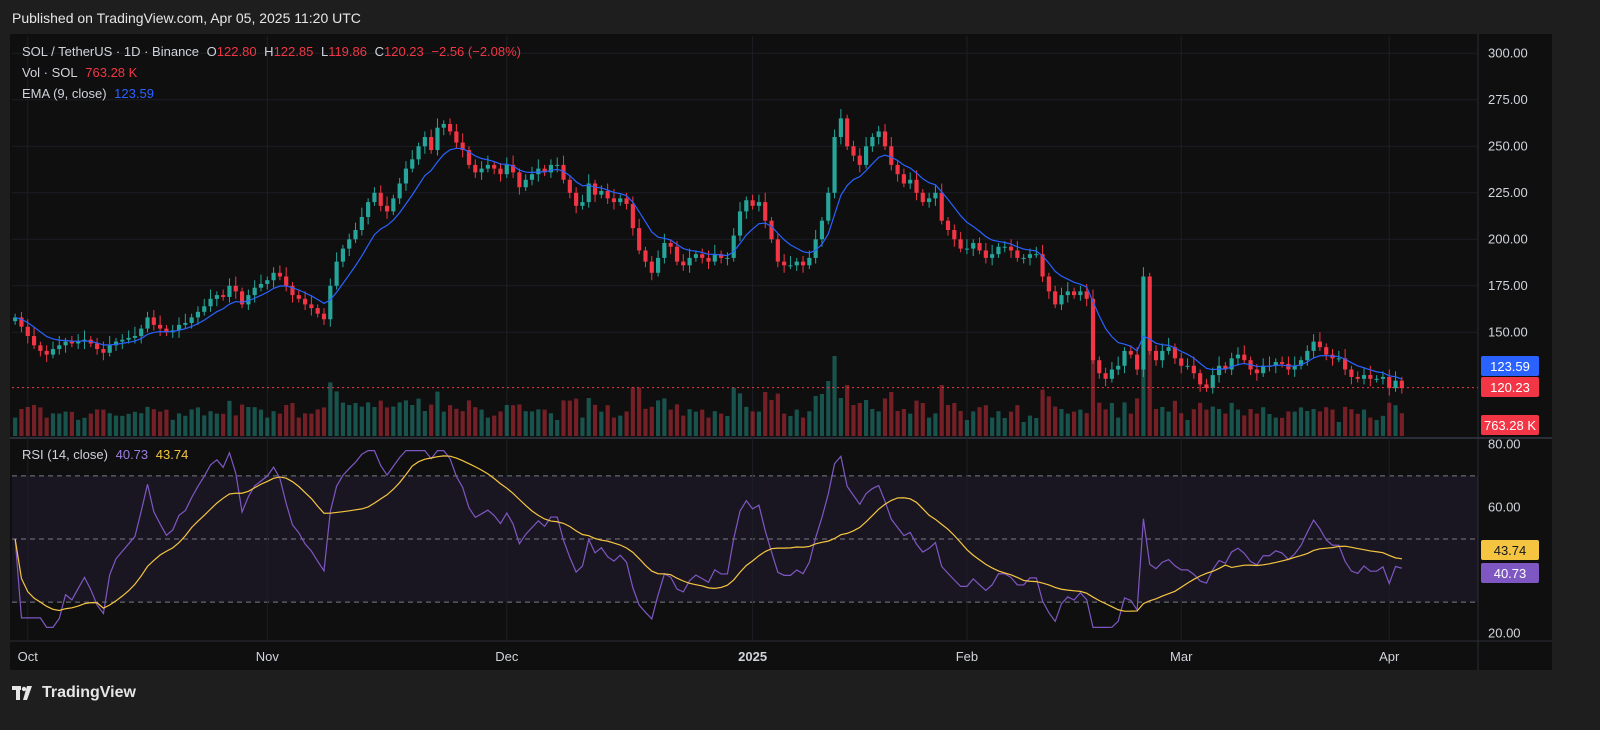 This screenshot has height=730, width=1600. I want to click on price-tick-label: 175.00, so click(1508, 285).